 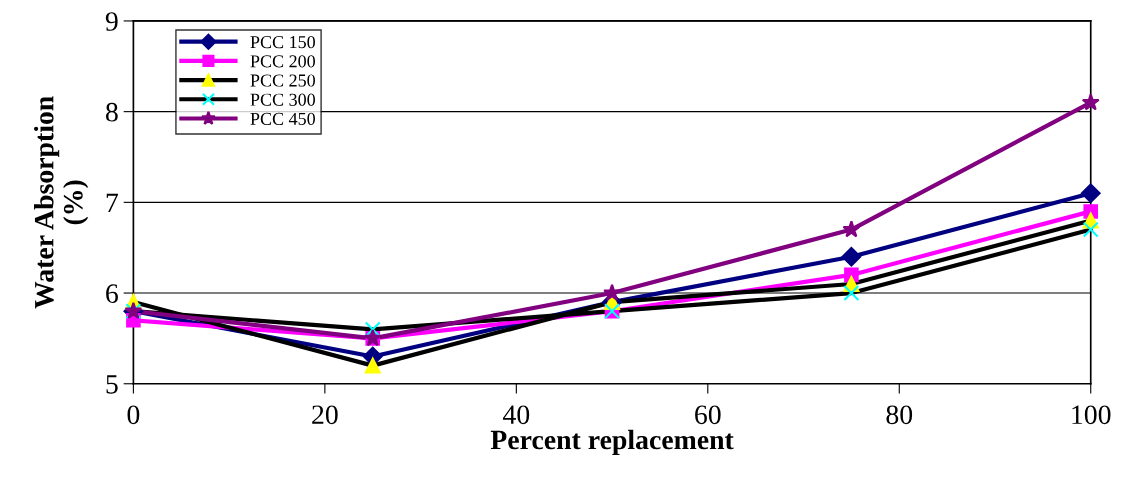 What do you see at coordinates (708, 415) in the screenshot?
I see `x-tick-label: 60` at bounding box center [708, 415].